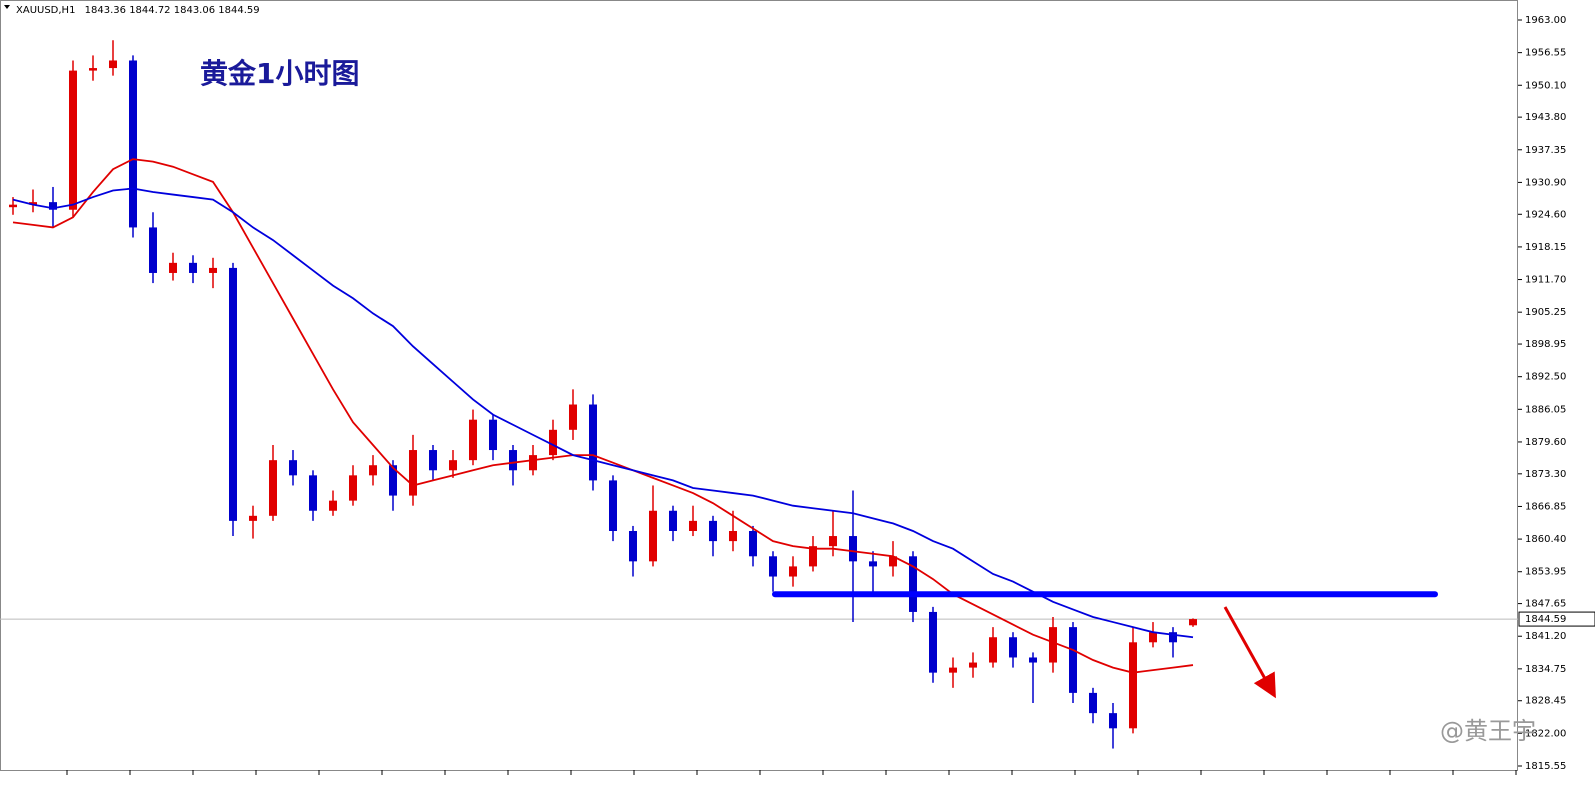 The height and width of the screenshot is (787, 1595). What do you see at coordinates (194, 10) in the screenshot?
I see `header-low: 1843.06` at bounding box center [194, 10].